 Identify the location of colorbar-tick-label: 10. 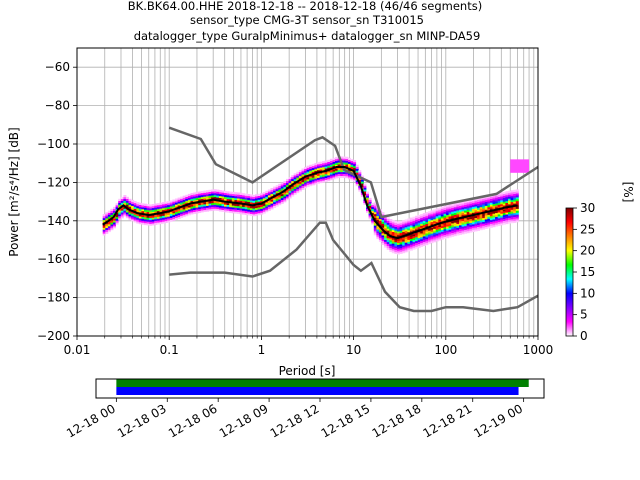
(587, 293).